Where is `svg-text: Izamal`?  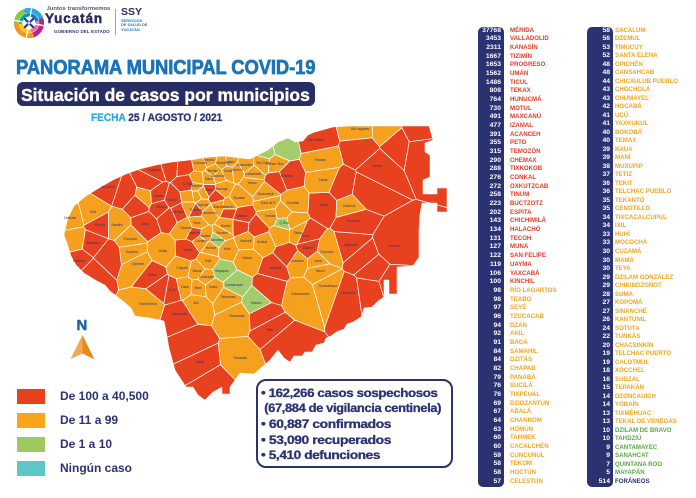
svg-text: Izamal is located at coordinates (242, 216).